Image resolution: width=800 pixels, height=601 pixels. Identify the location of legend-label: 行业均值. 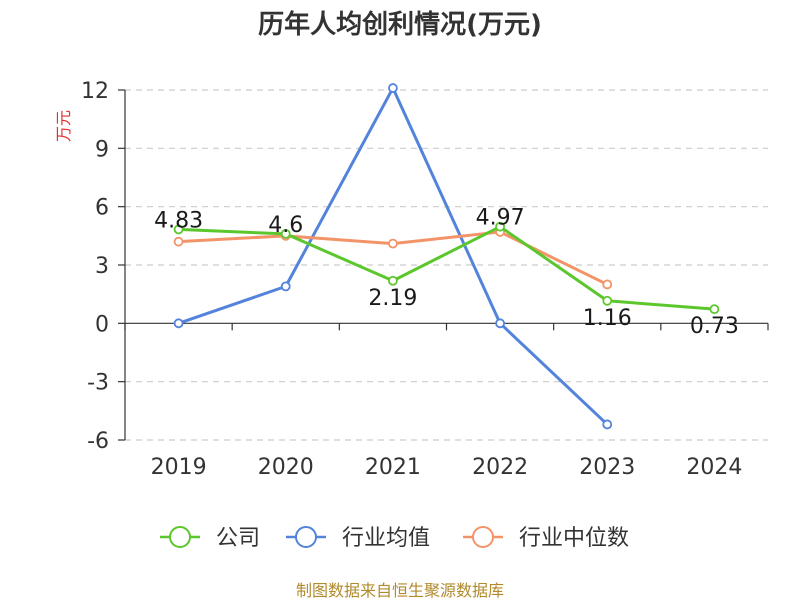
(386, 538).